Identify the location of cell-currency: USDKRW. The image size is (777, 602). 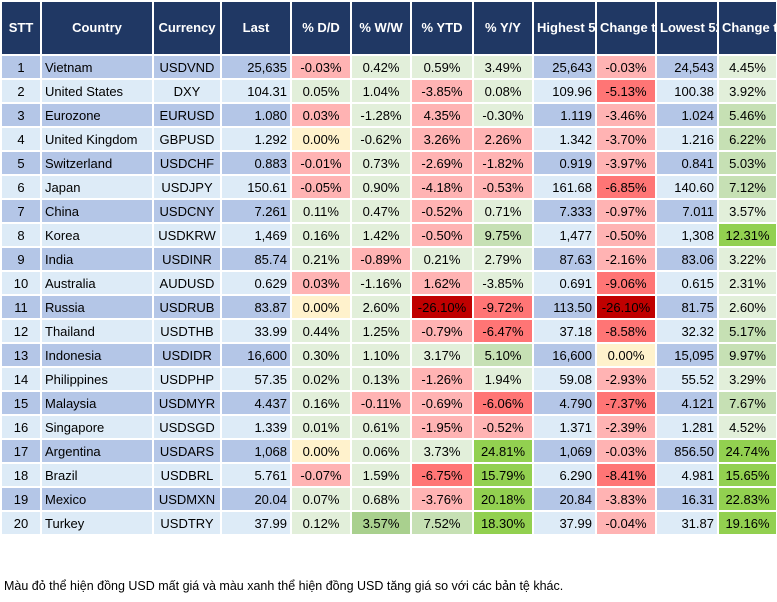
(187, 235).